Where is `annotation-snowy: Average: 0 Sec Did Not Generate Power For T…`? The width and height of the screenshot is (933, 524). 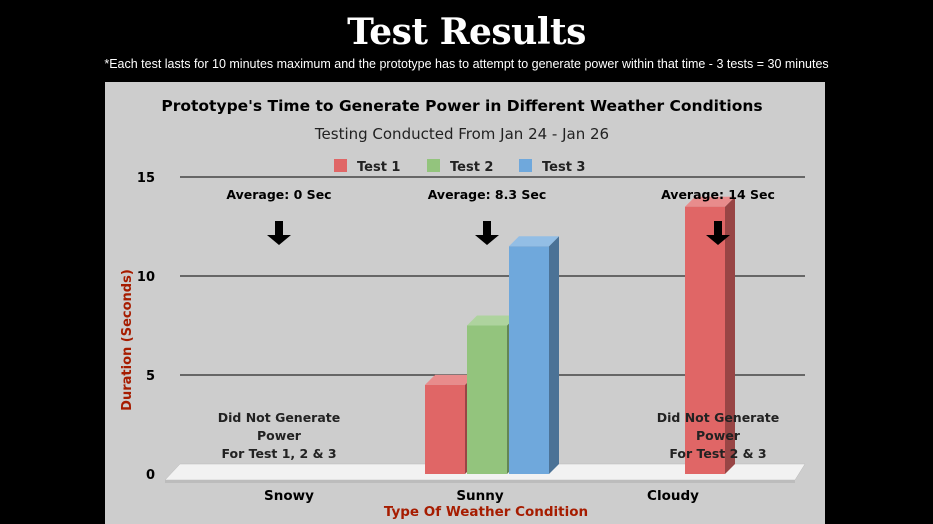 annotation-snowy: Average: 0 Sec Did Not Generate Power For T… is located at coordinates (279, 324).